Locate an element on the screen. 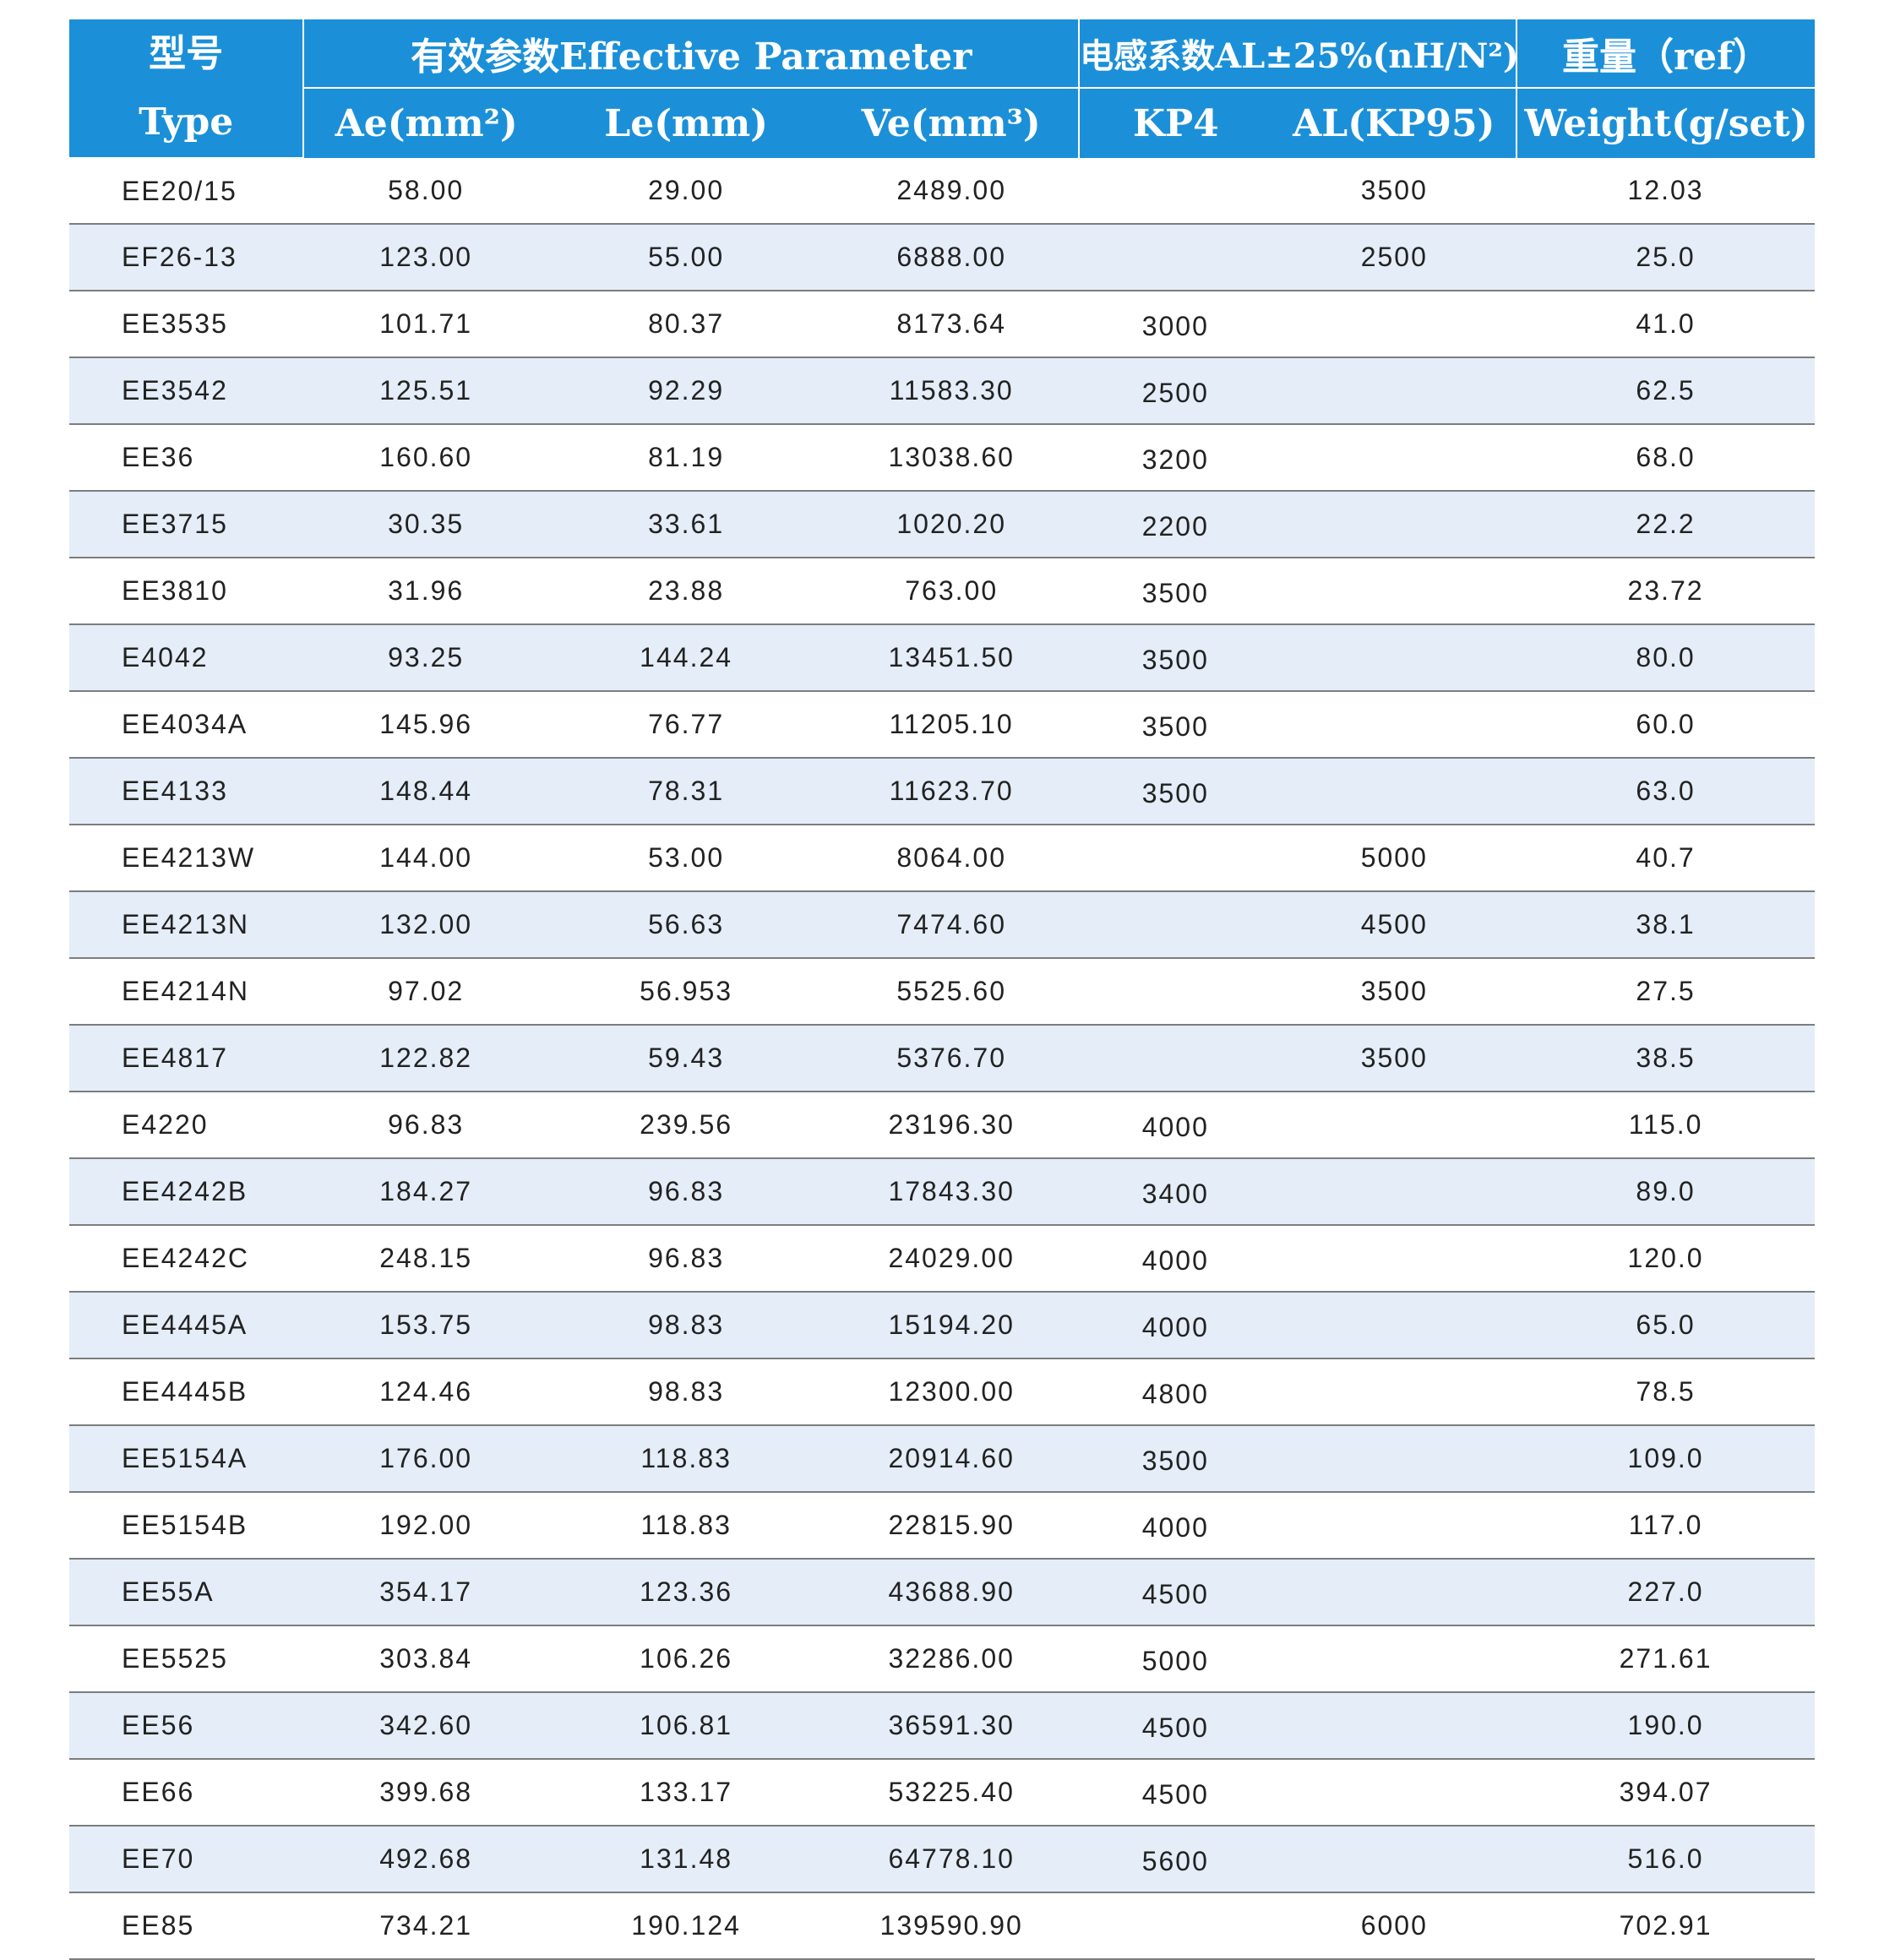 The height and width of the screenshot is (1960, 1884). type-cell: EE4242C is located at coordinates (186, 1259).